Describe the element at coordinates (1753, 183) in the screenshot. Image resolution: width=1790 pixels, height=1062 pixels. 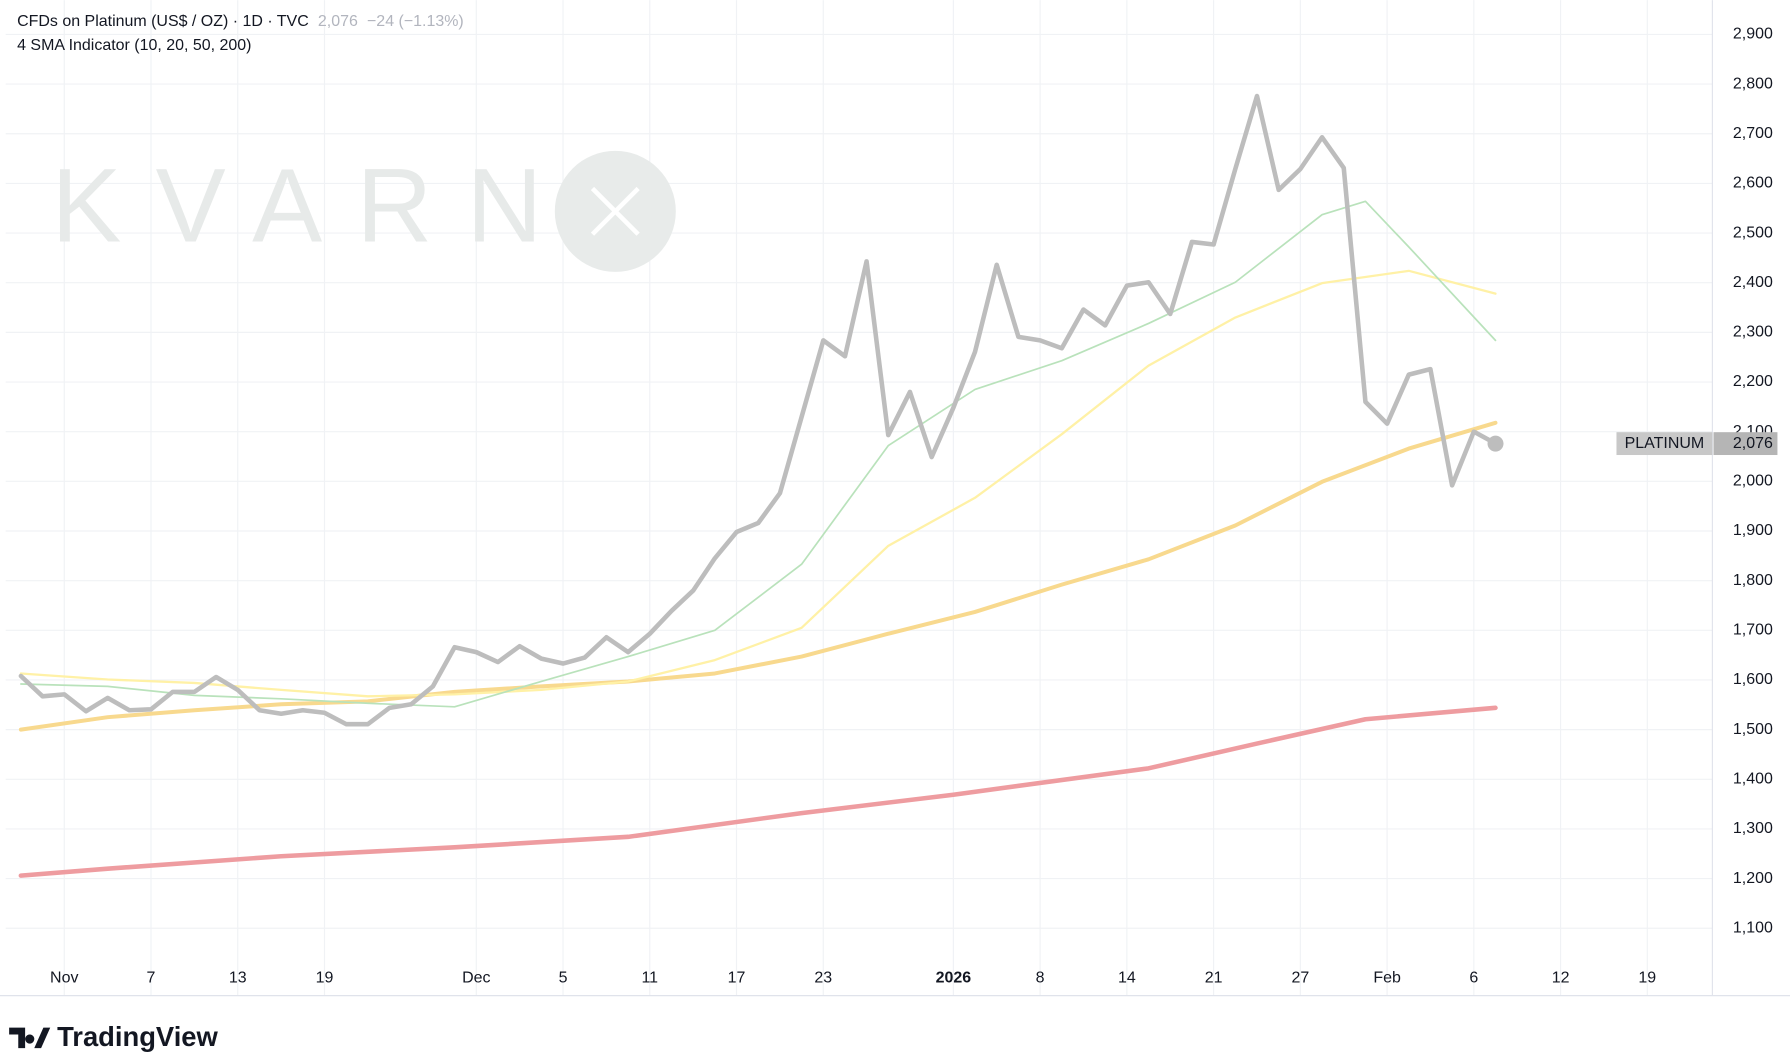
I see `y-tick-label: 2,600` at that location.